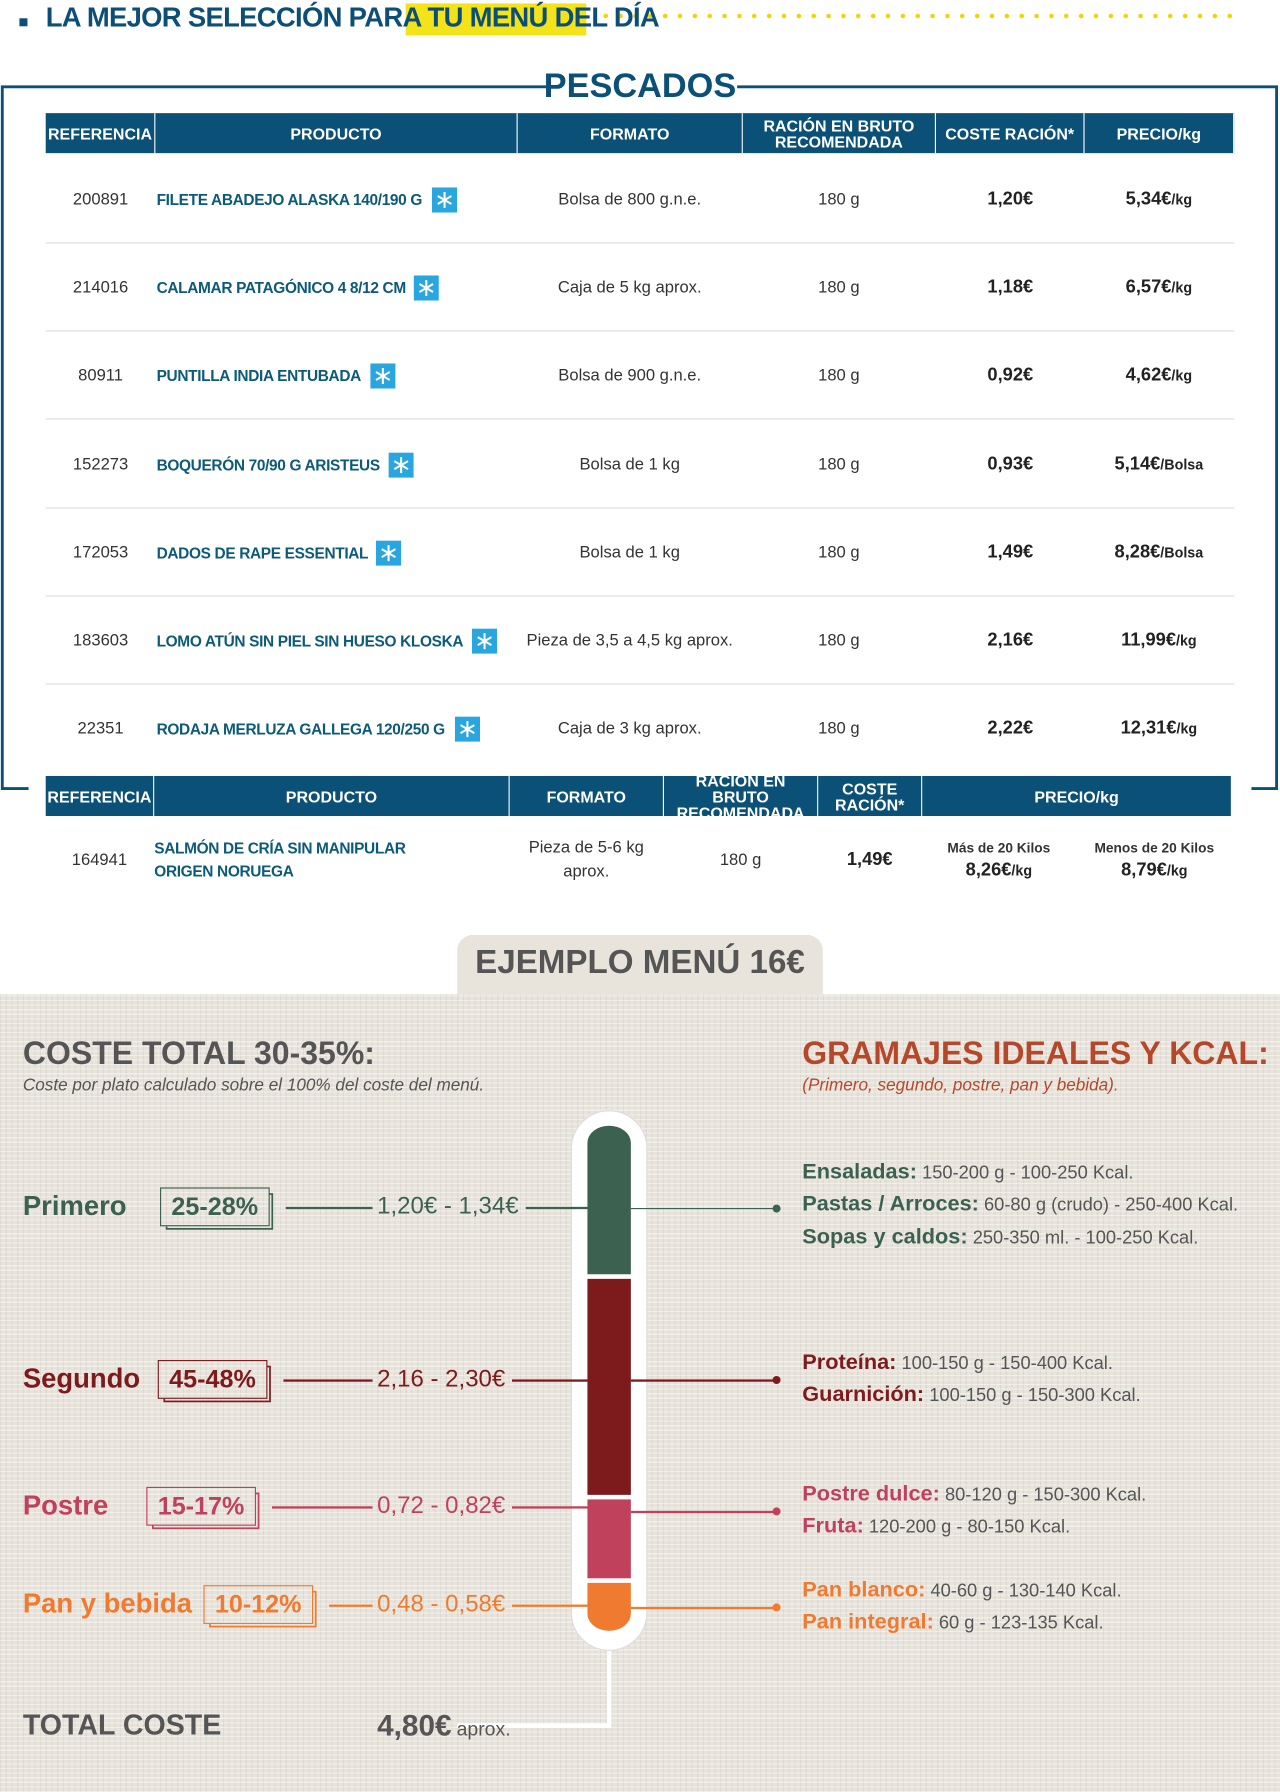  What do you see at coordinates (961, 1590) in the screenshot?
I see `gramaje-item: Pan blanco: 40-60 g - 130-140 Kcal.` at bounding box center [961, 1590].